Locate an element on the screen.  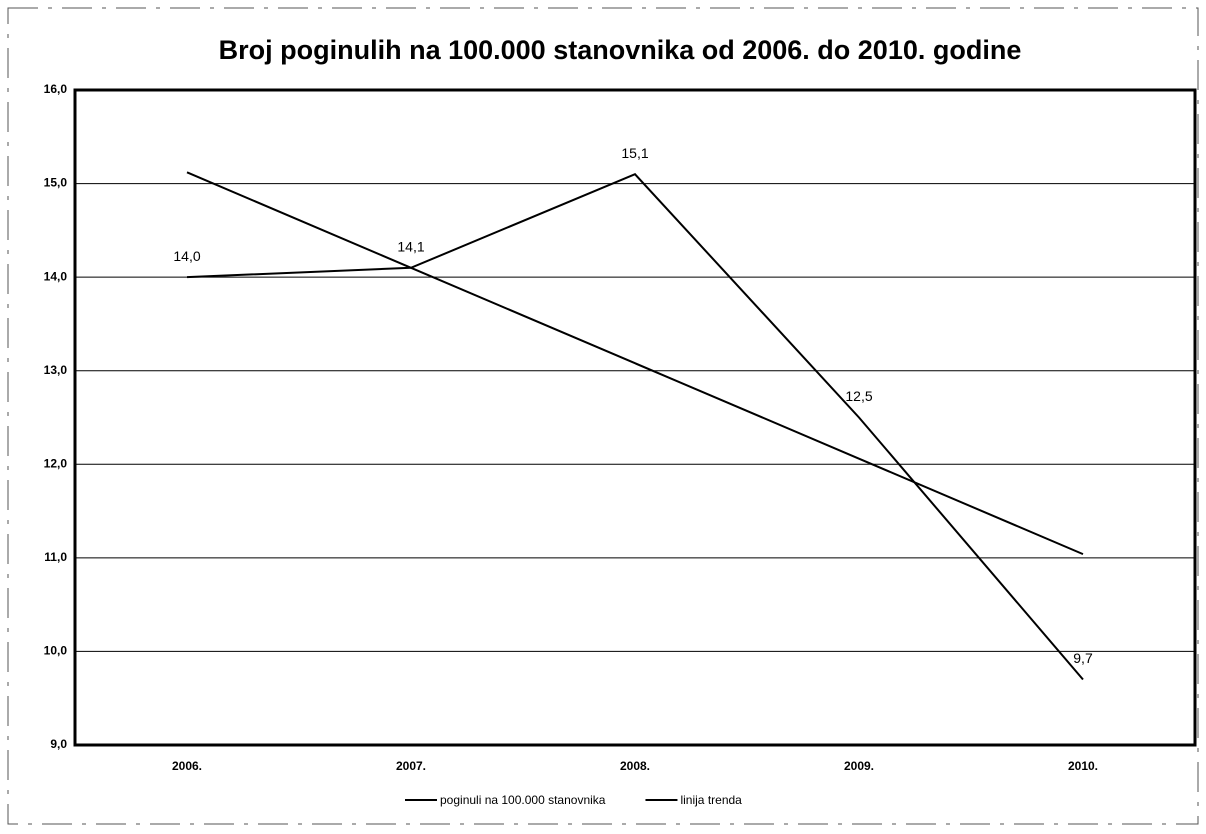
legend-label: linija trenda is located at coordinates (711, 800).